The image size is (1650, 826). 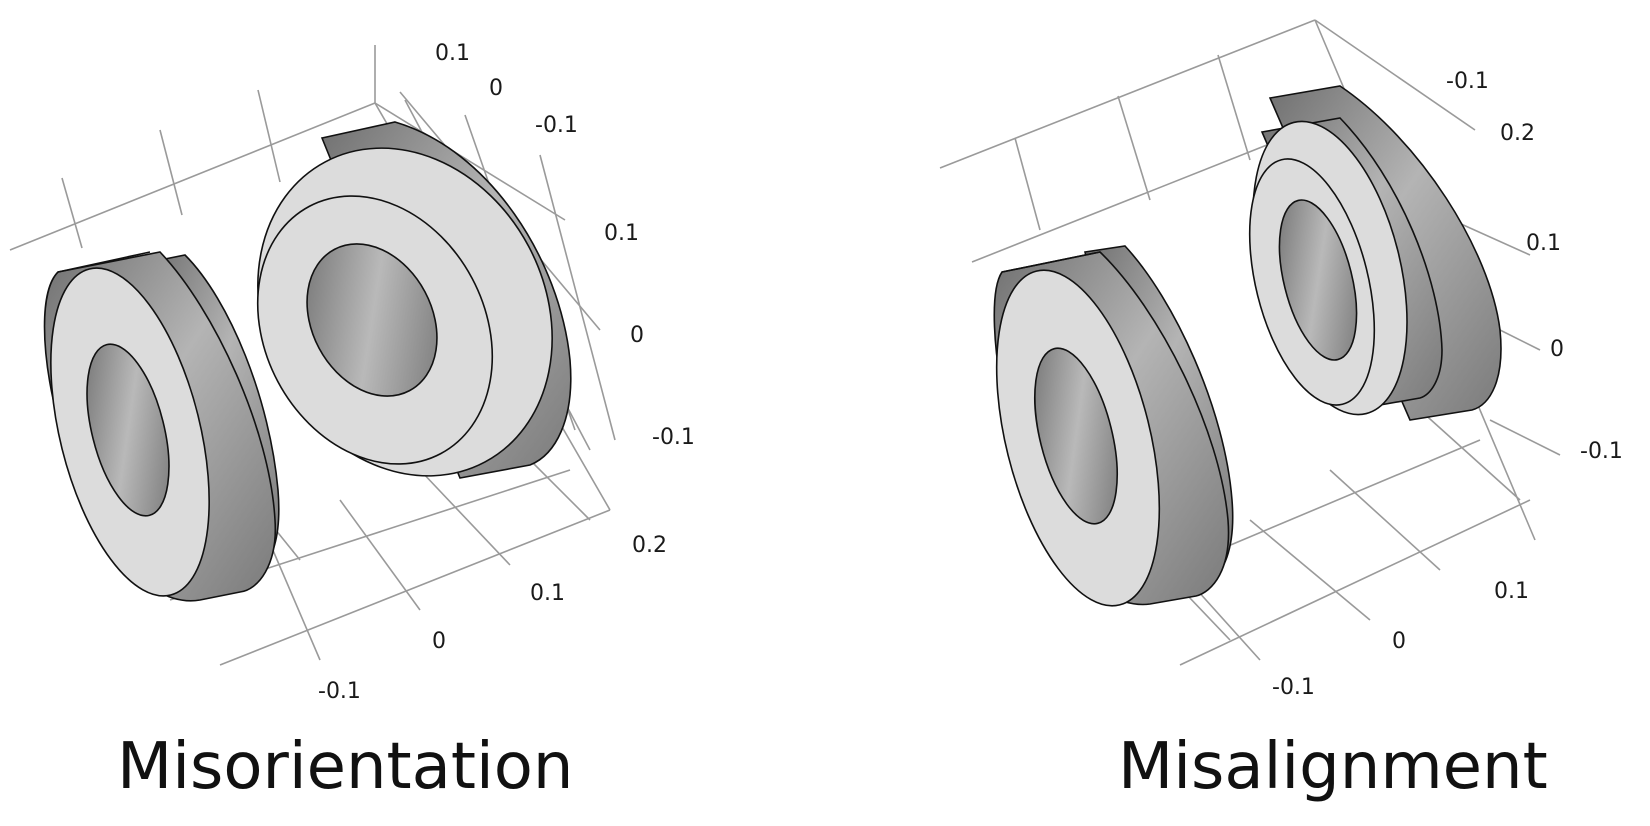 What do you see at coordinates (649, 545) in the screenshot?
I see `tick-c0: 0.2` at bounding box center [649, 545].